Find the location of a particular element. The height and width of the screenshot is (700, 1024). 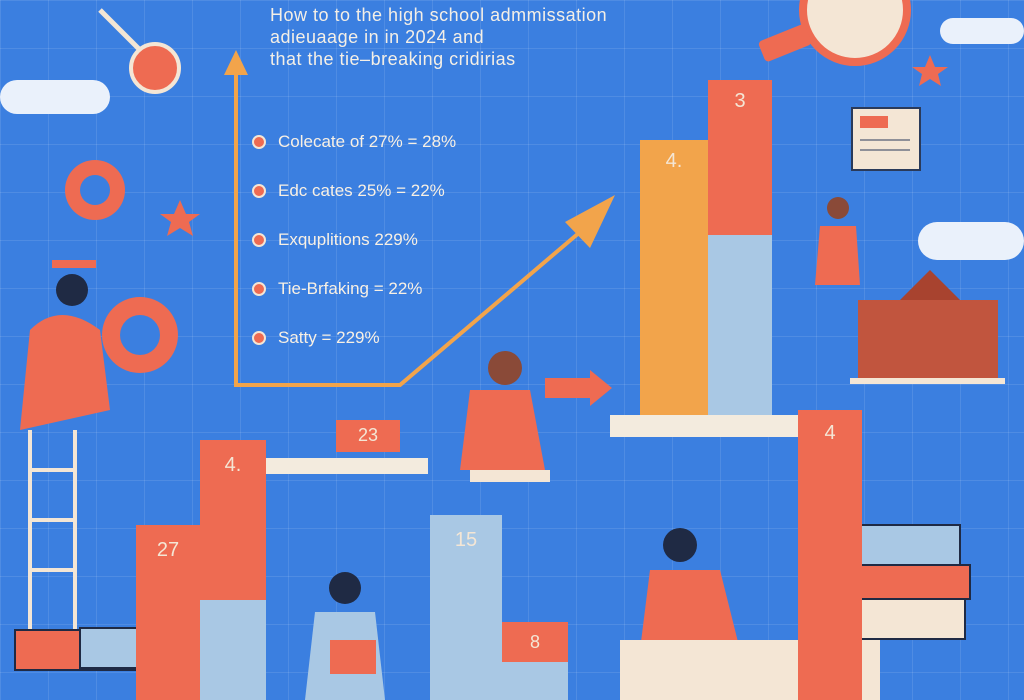

bar-6-base is located at coordinates (674, 322).